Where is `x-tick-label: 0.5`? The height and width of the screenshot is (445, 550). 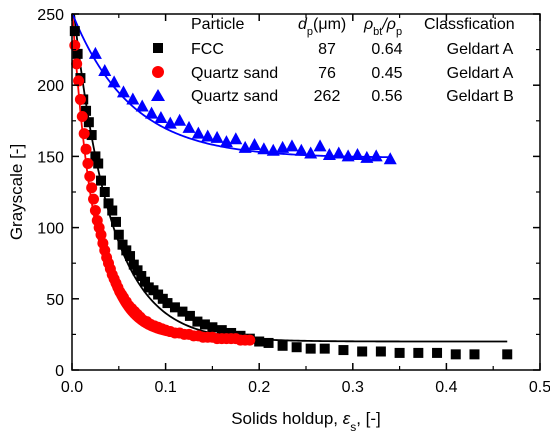
x-tick-label: 0.5 is located at coordinates (539, 387).